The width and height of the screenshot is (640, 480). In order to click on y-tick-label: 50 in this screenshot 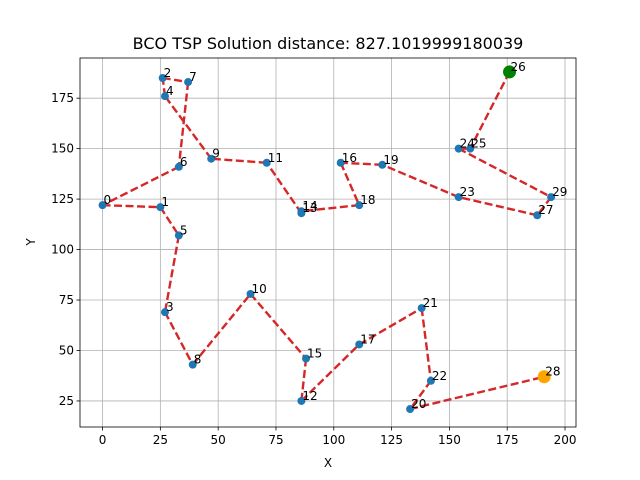, I will do `click(66, 350)`.